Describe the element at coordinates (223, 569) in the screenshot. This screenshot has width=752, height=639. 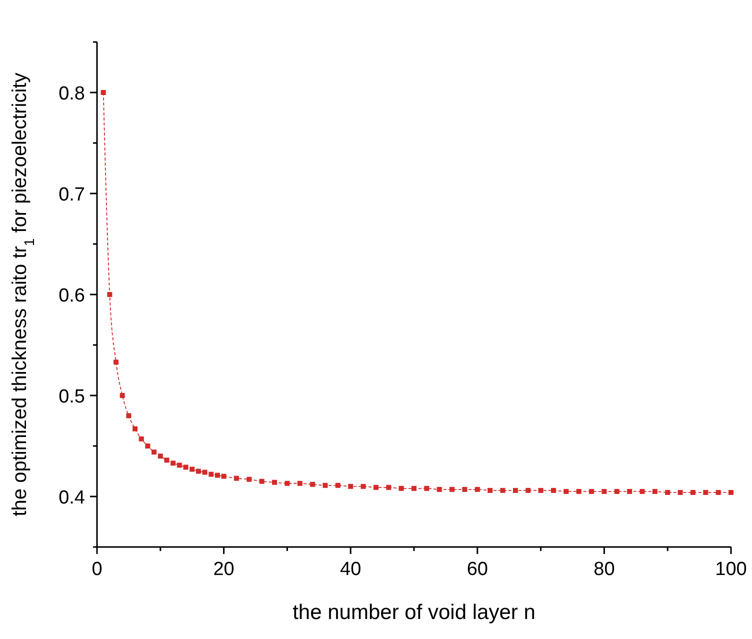
I see `x-tick-label: 20` at that location.